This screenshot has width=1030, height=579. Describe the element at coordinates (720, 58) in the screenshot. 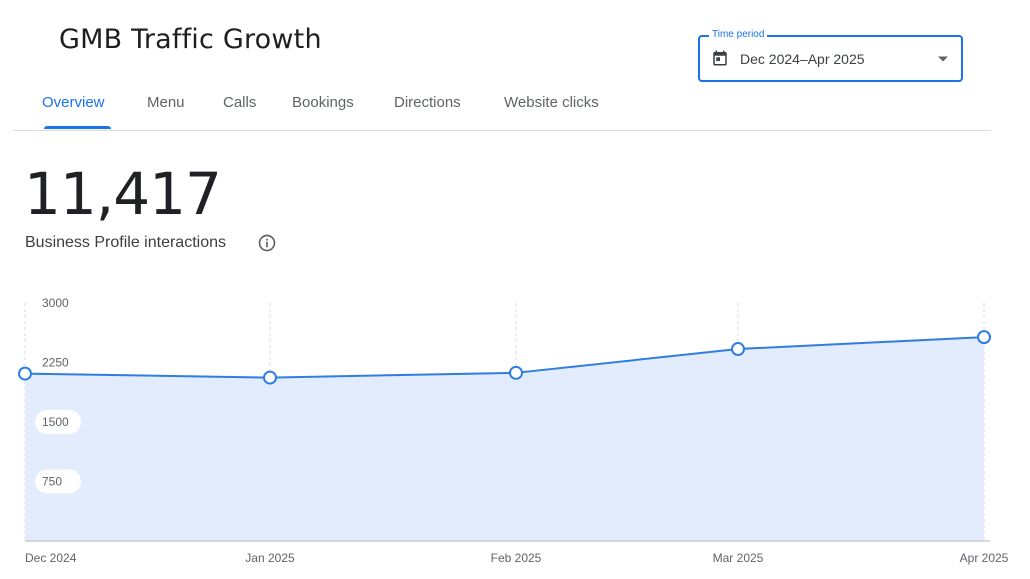

I see `calendar-icon` at that location.